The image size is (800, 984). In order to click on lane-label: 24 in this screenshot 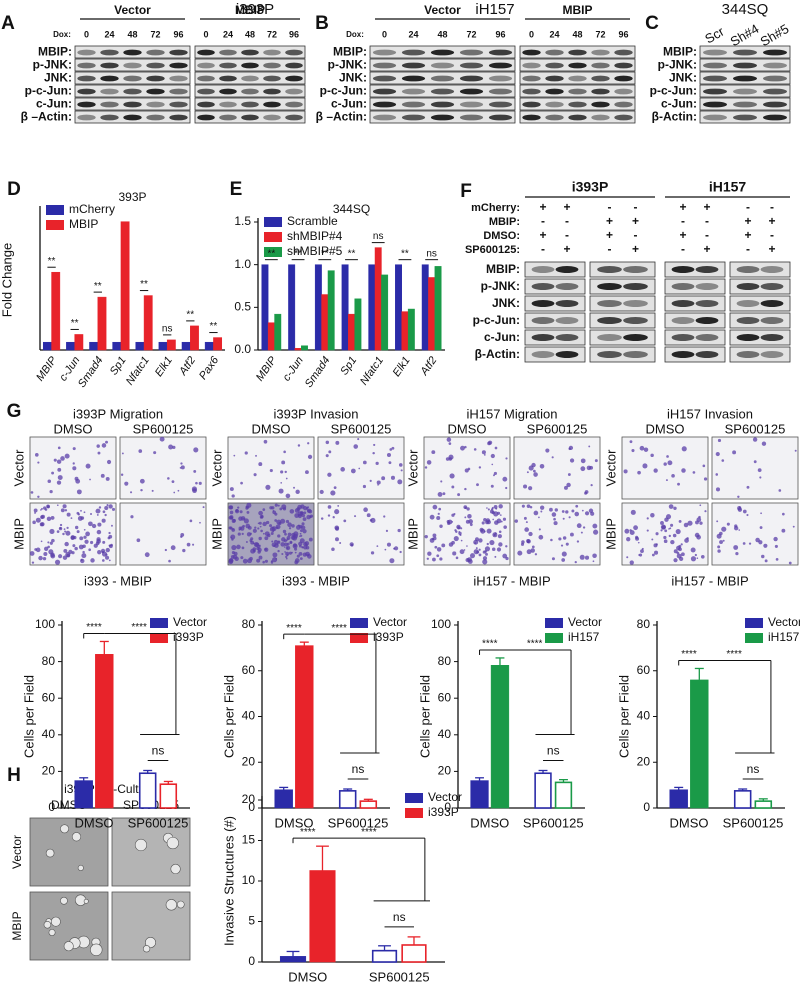, I will do `click(228, 34)`.